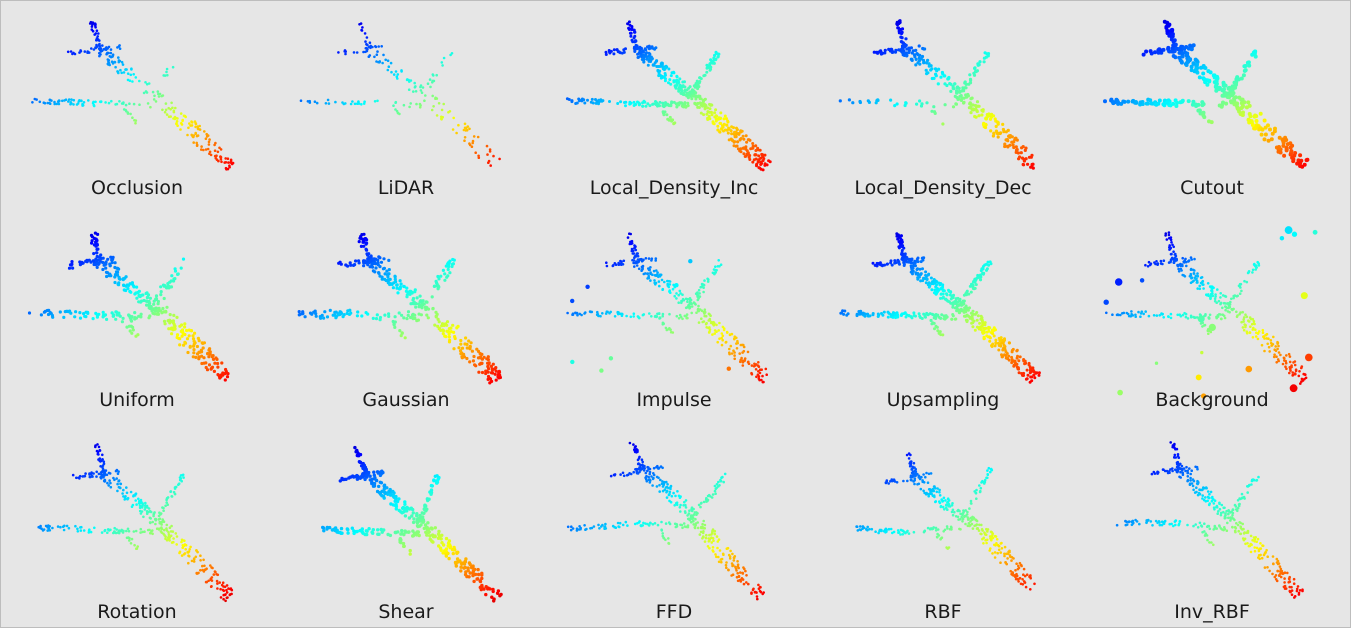 This screenshot has width=1351, height=633. Describe the element at coordinates (665, 521) in the screenshot. I see `point-cloud-ffd` at that location.